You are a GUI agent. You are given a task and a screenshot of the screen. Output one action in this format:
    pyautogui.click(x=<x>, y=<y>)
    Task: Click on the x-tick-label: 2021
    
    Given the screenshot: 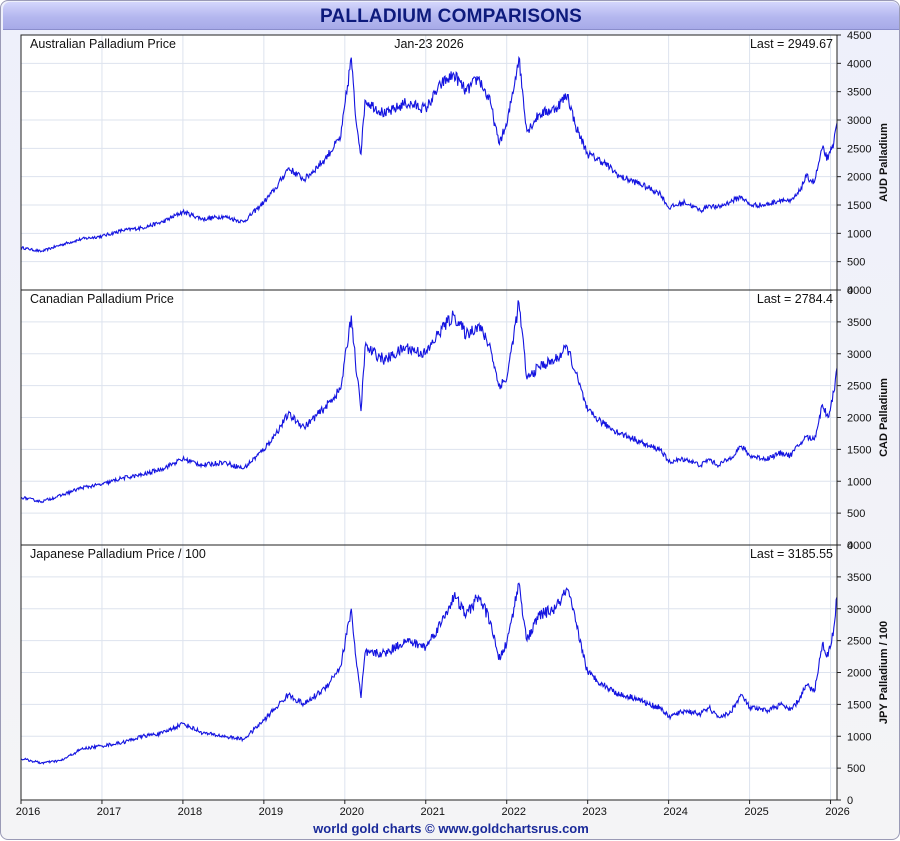 What is the action you would take?
    pyautogui.click(x=433, y=812)
    